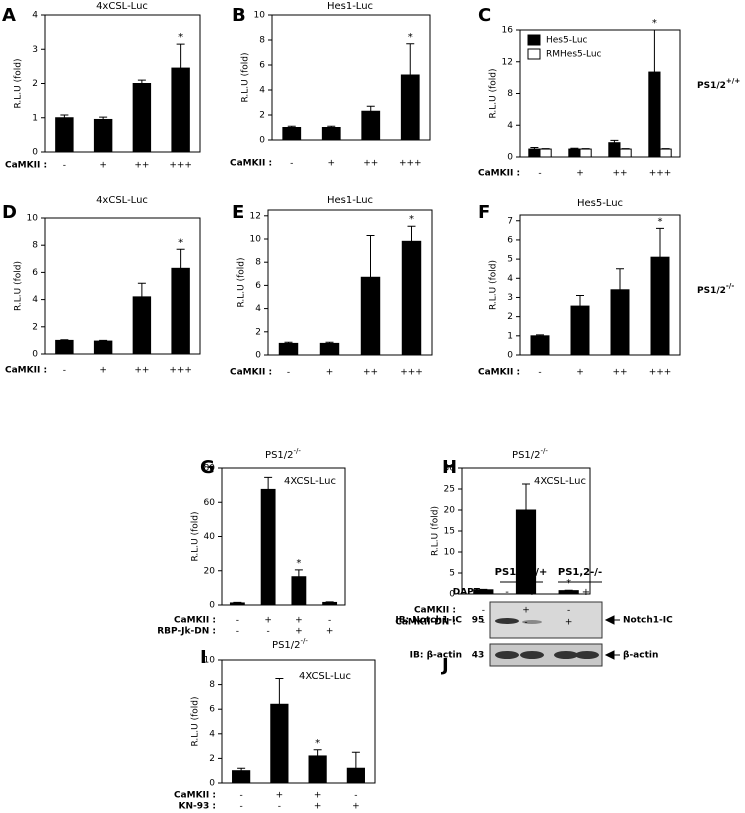 This screenshot has width=745, height=813. What do you see at coordinates (508, 31) in the screenshot?
I see `y-tick-label: 16` at bounding box center [508, 31].